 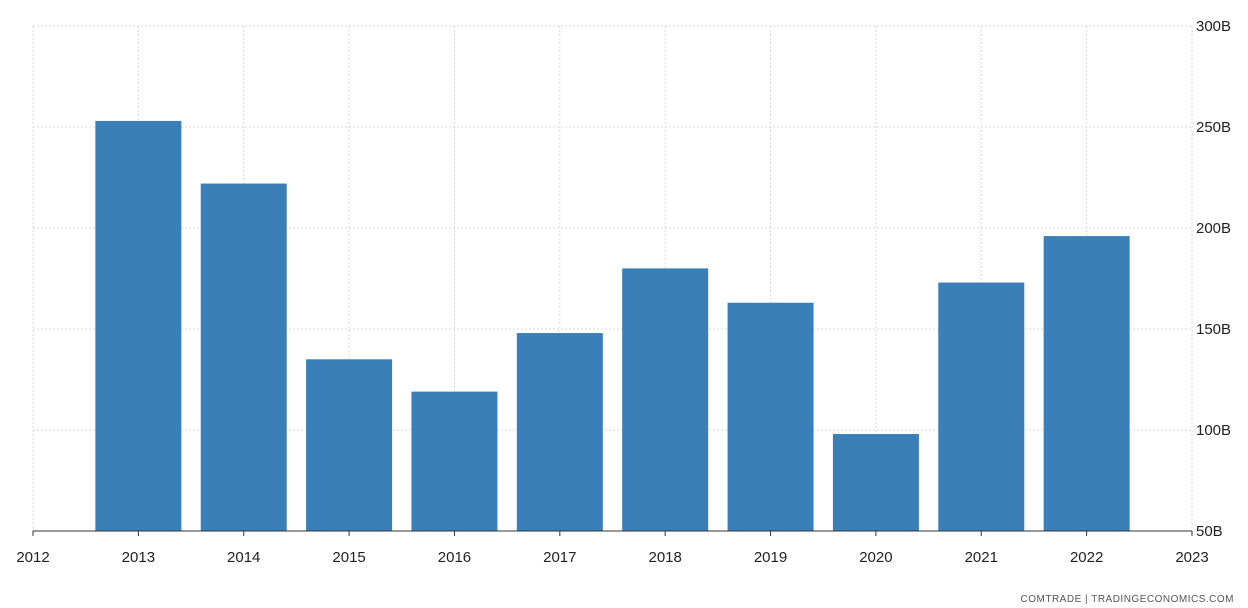 I want to click on x-tick-label: 2017, so click(x=559, y=557).